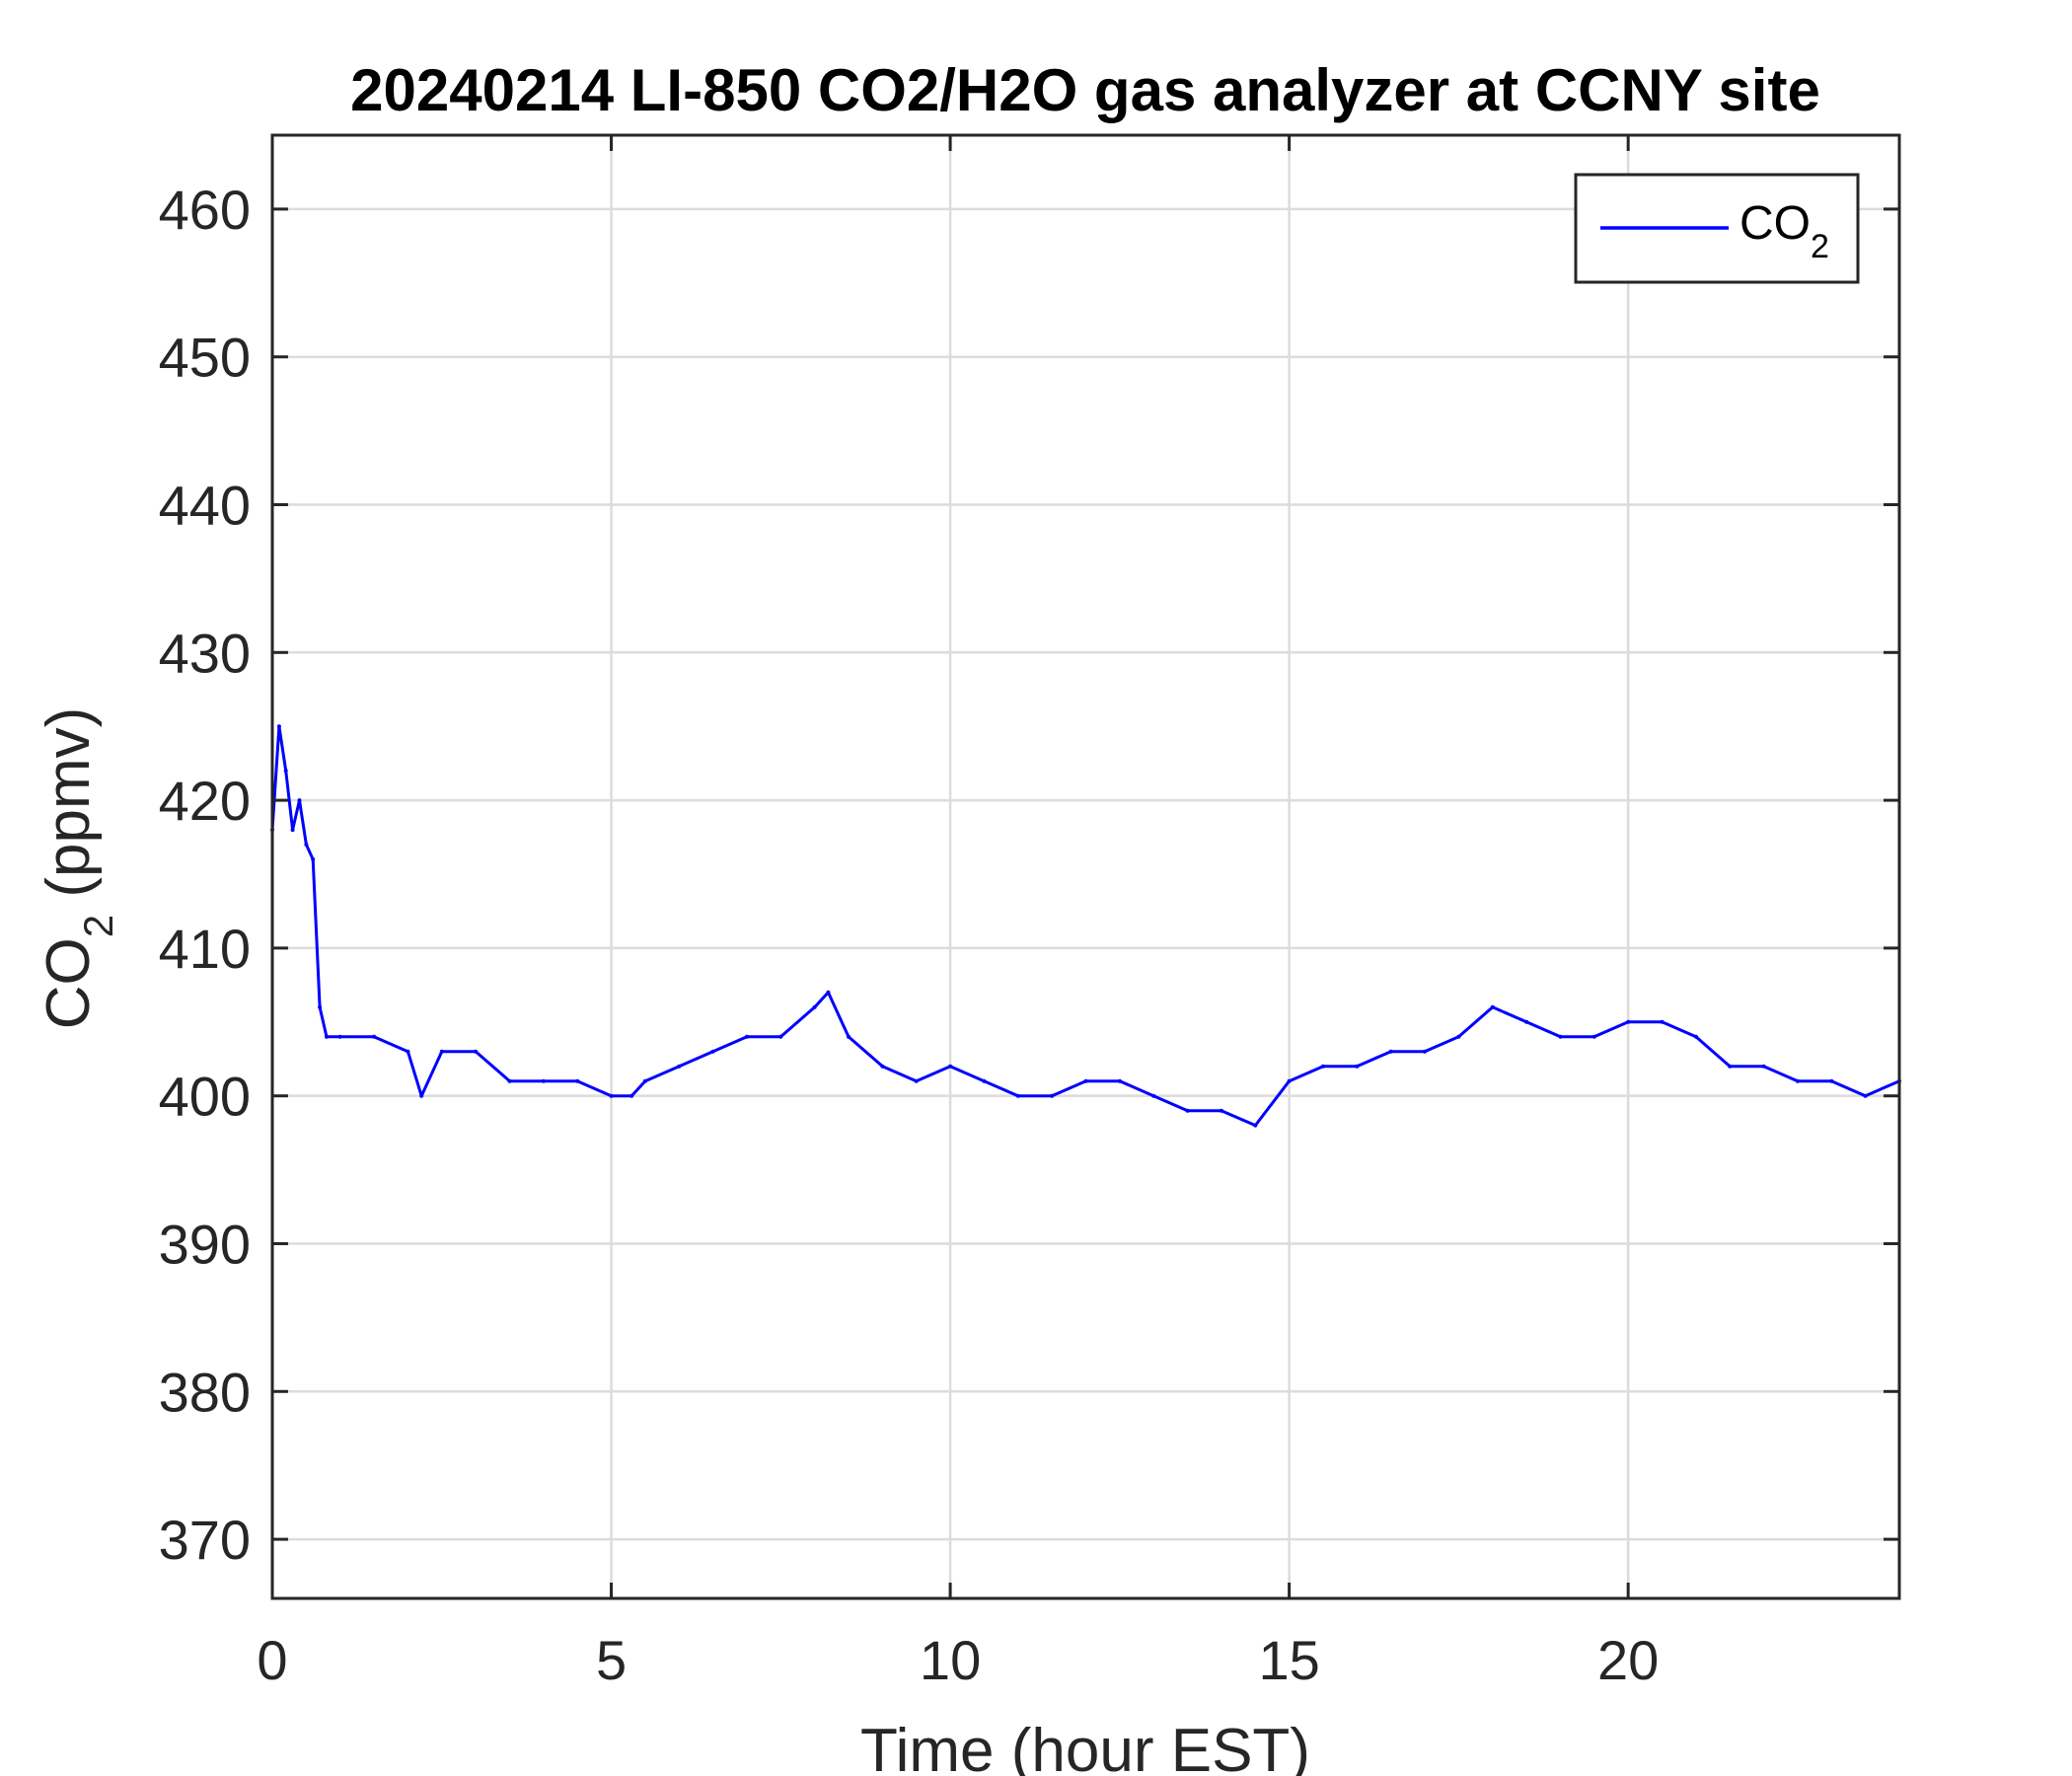 This screenshot has height=1776, width=2072. What do you see at coordinates (205, 875) in the screenshot?
I see `y-tick-labels: 370 380 390 400 410 420 430 440 450 460` at bounding box center [205, 875].